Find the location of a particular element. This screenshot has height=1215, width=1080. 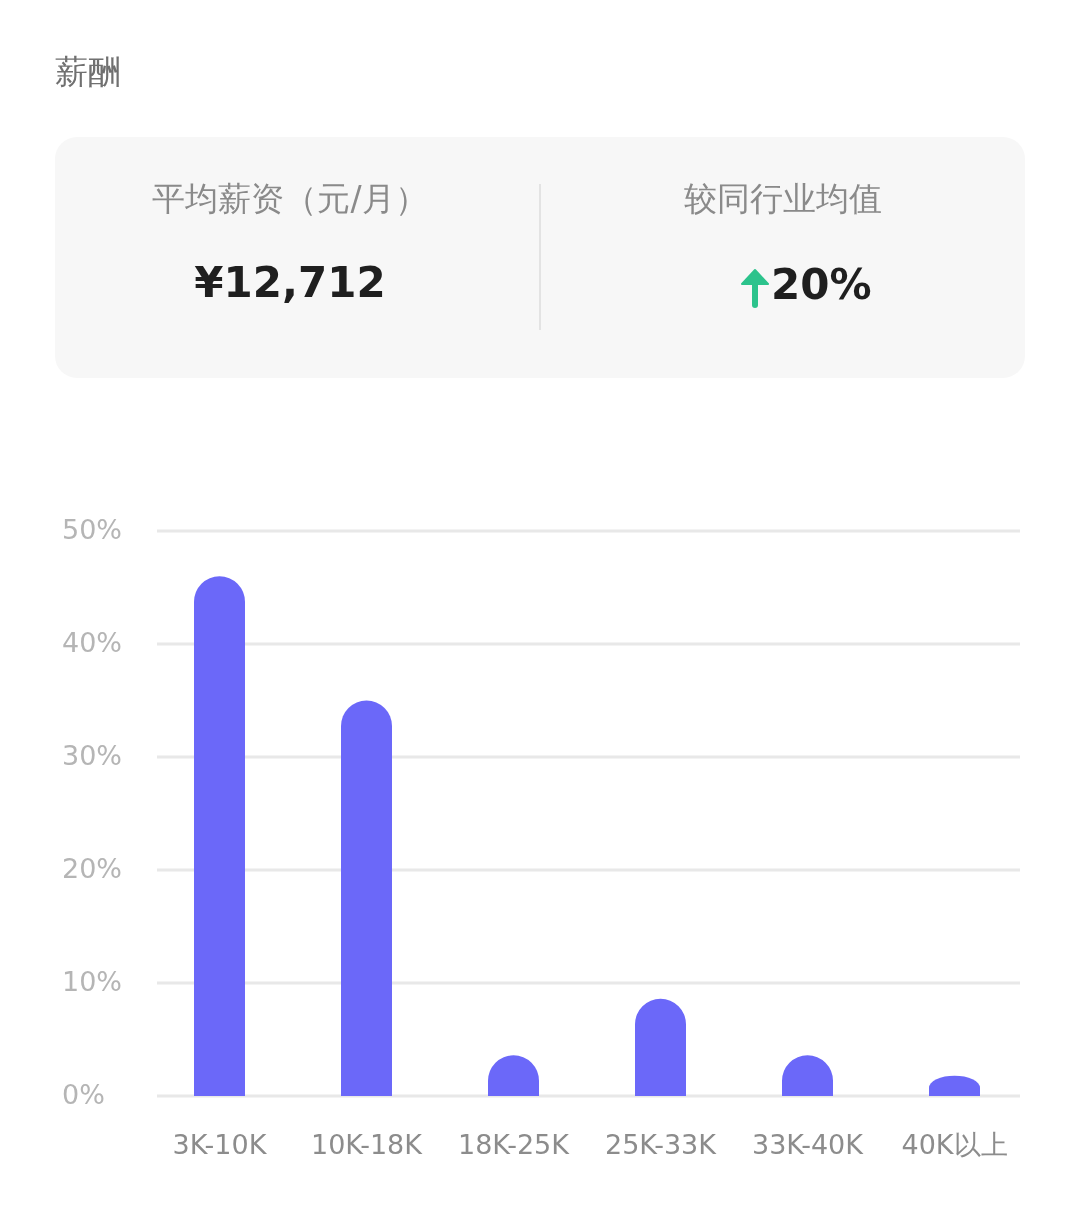

x-tick-label: 10K-18K is located at coordinates (367, 1144).